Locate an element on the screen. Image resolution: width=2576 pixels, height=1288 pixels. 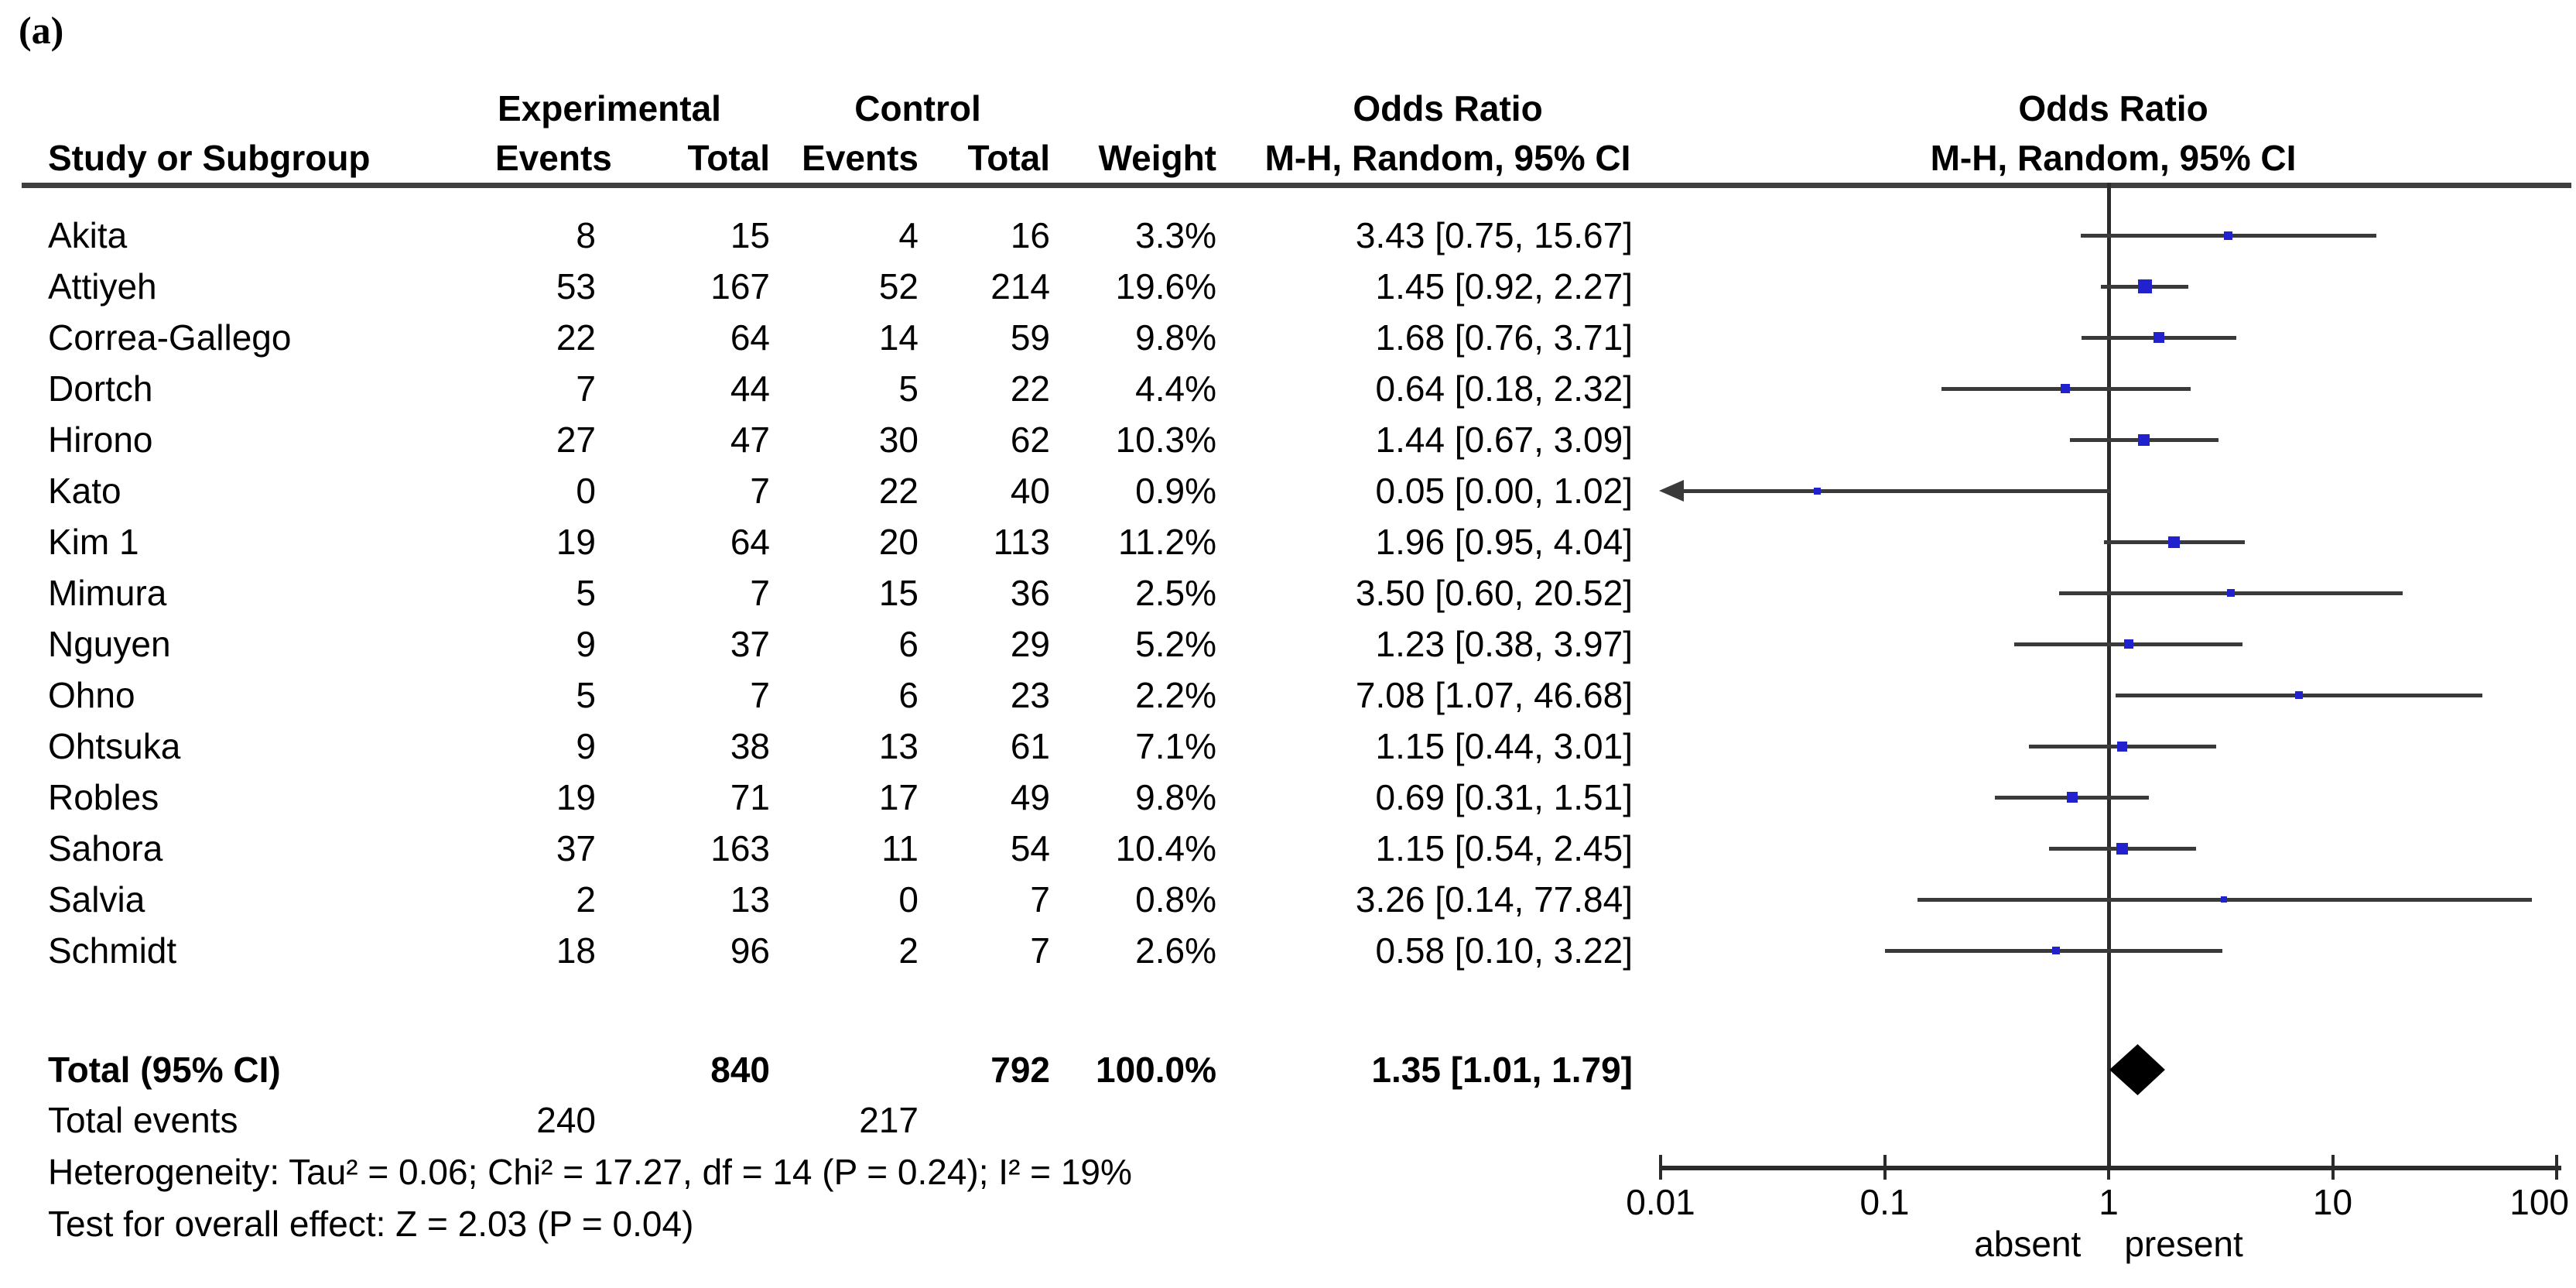
ctl-total: 40 is located at coordinates (1030, 491).